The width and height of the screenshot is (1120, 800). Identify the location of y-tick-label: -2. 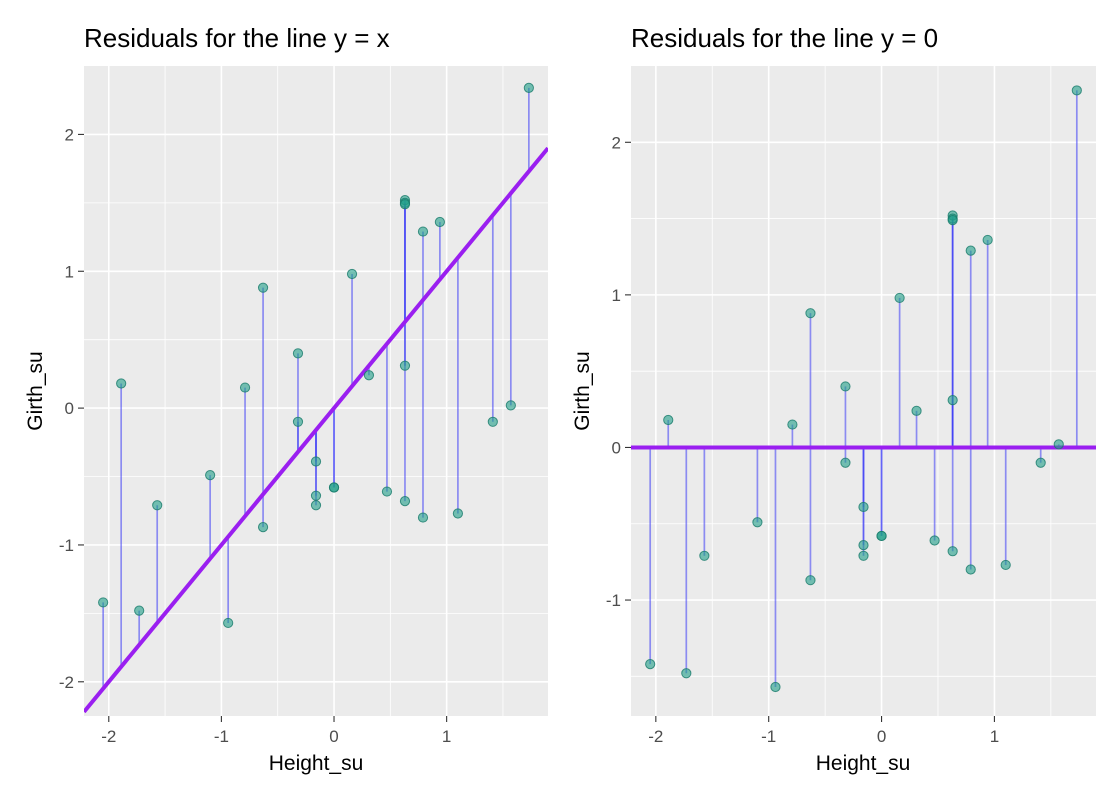
(66, 682).